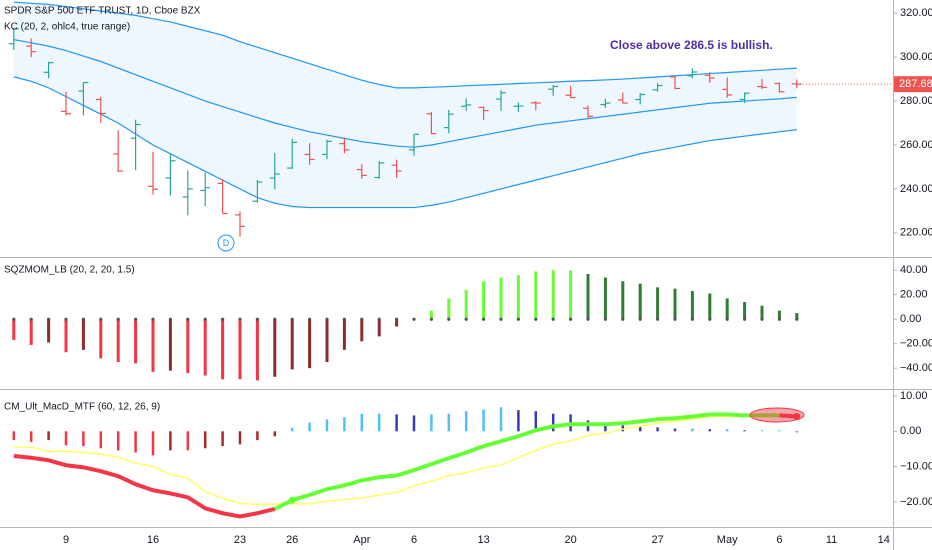 This screenshot has width=932, height=550. I want to click on annotation: Close above 286.5 is bullish., so click(691, 45).